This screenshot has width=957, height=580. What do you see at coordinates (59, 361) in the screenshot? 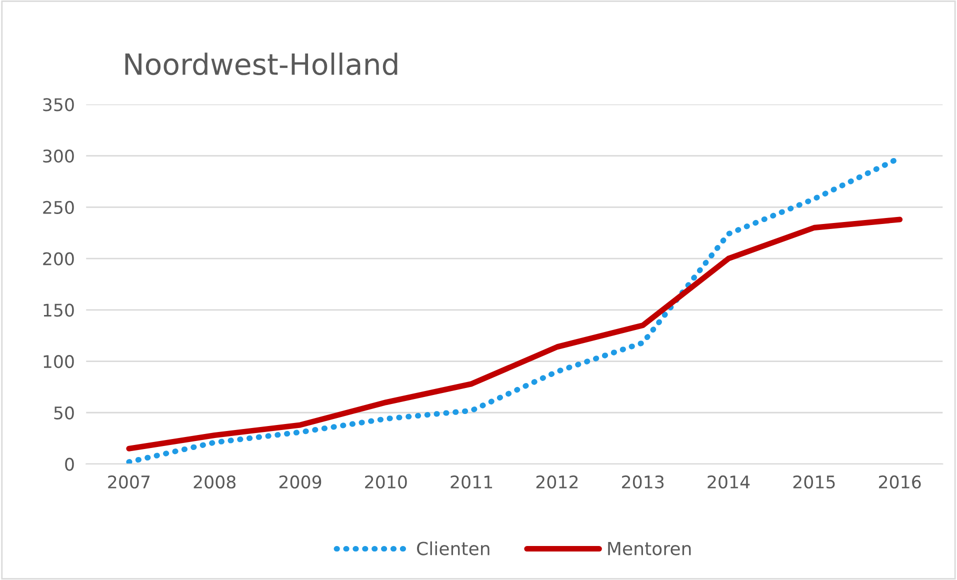
I see `y-tick-label: 100` at bounding box center [59, 361].